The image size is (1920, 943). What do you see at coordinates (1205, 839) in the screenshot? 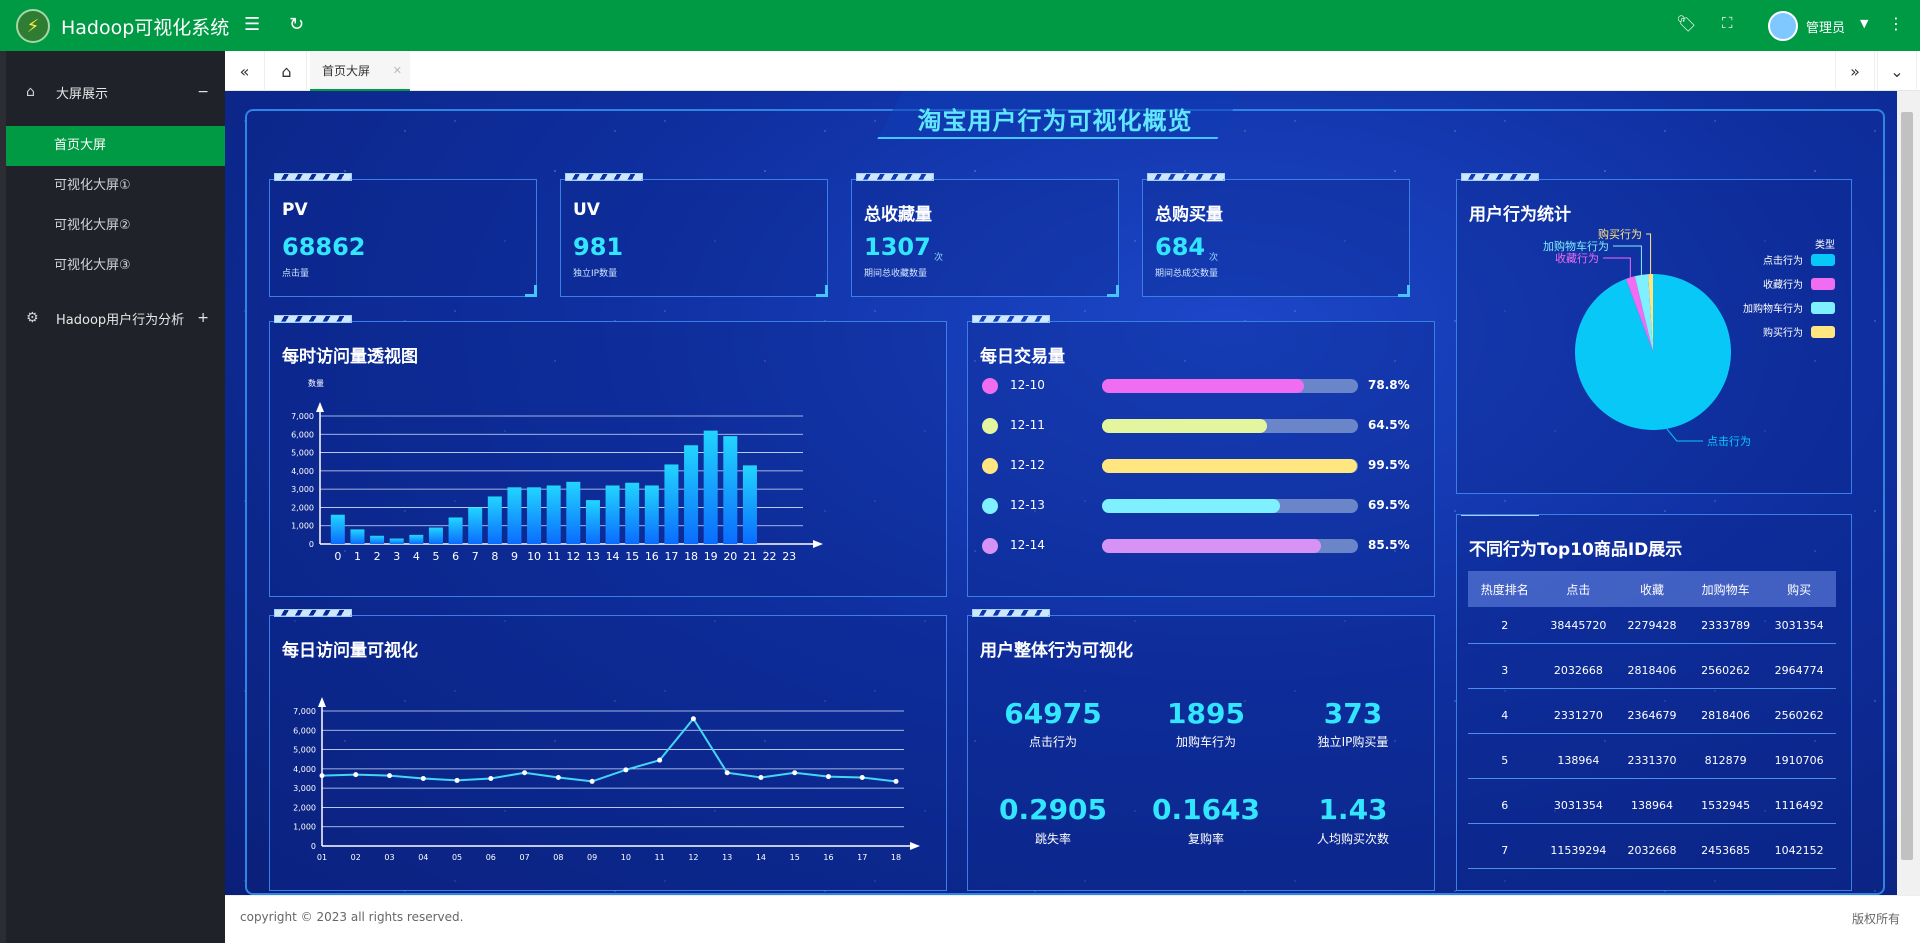
I see `stat-label: 复购率` at bounding box center [1205, 839].